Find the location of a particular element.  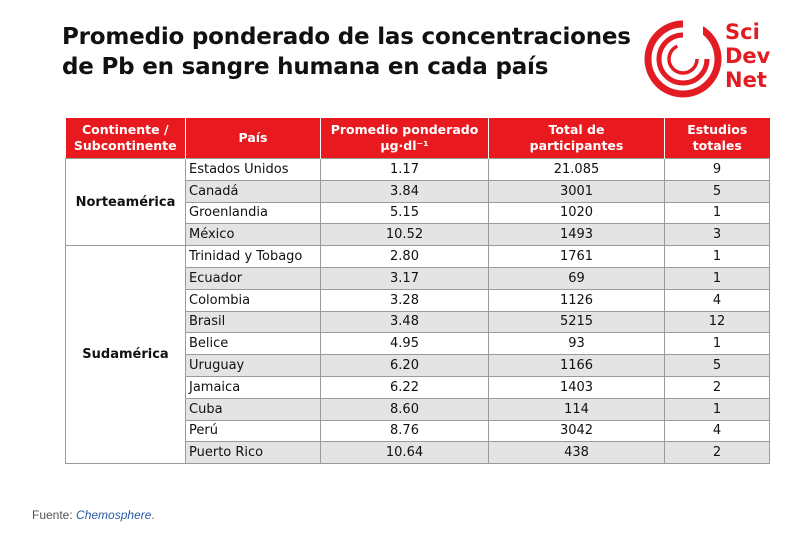

header-participants: Total de participantes is located at coordinates (576, 138).